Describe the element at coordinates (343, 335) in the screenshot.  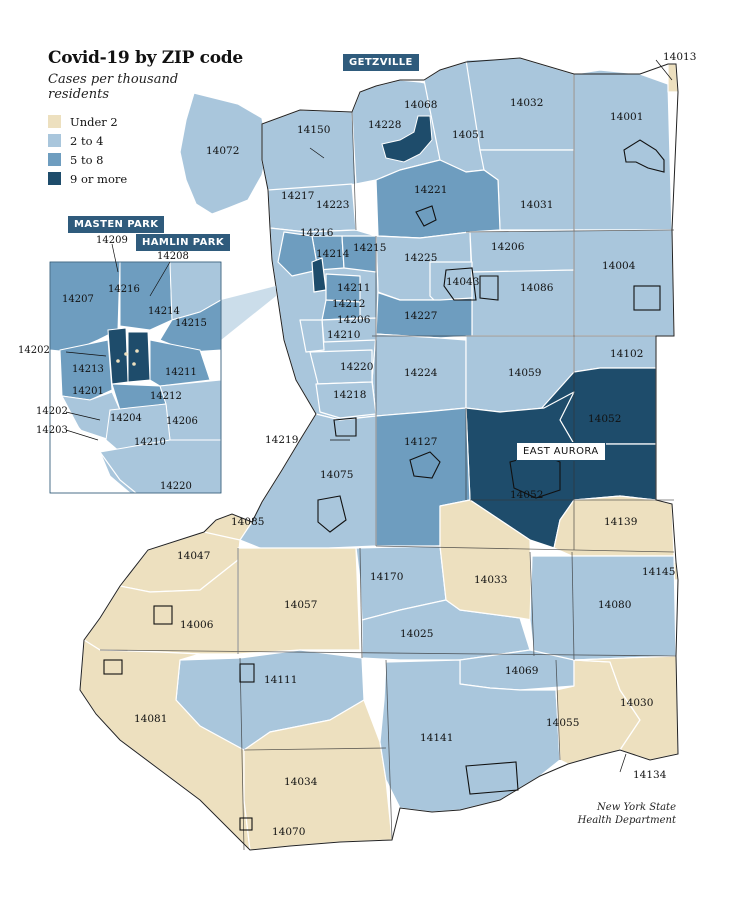
I see `zip-label-14210: 14210` at that location.